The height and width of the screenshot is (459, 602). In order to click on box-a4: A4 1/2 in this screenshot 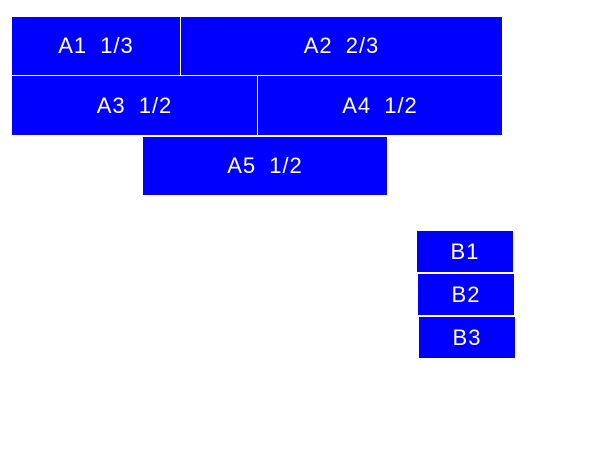, I will do `click(380, 105)`.